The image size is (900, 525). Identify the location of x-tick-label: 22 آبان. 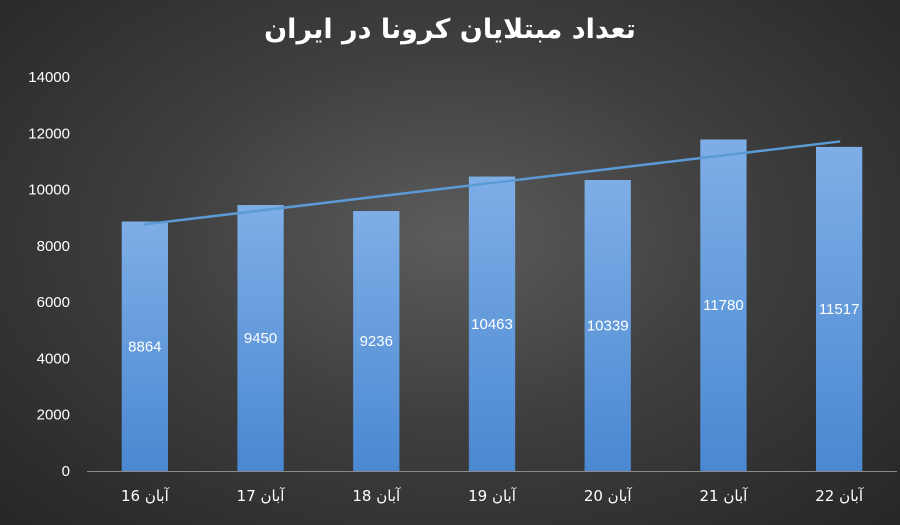
(839, 496).